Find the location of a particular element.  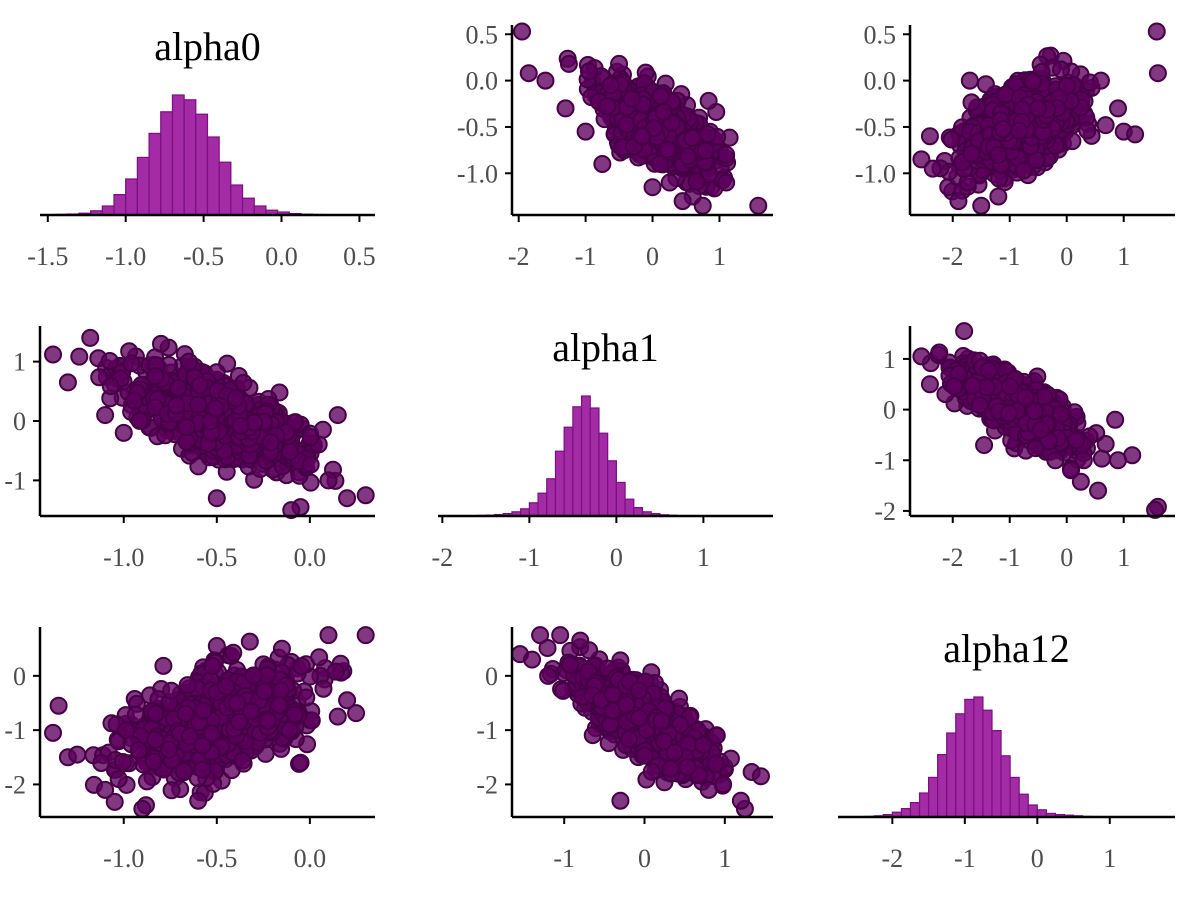

y-tick-label: 0.0 is located at coordinates (880, 81).